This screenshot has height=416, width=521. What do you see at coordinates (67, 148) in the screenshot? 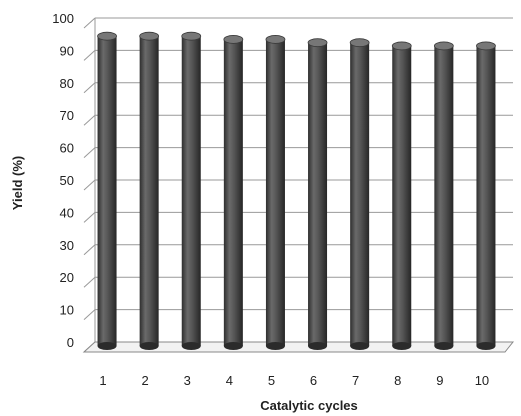
I see `y-tick-label: 60` at bounding box center [67, 148].